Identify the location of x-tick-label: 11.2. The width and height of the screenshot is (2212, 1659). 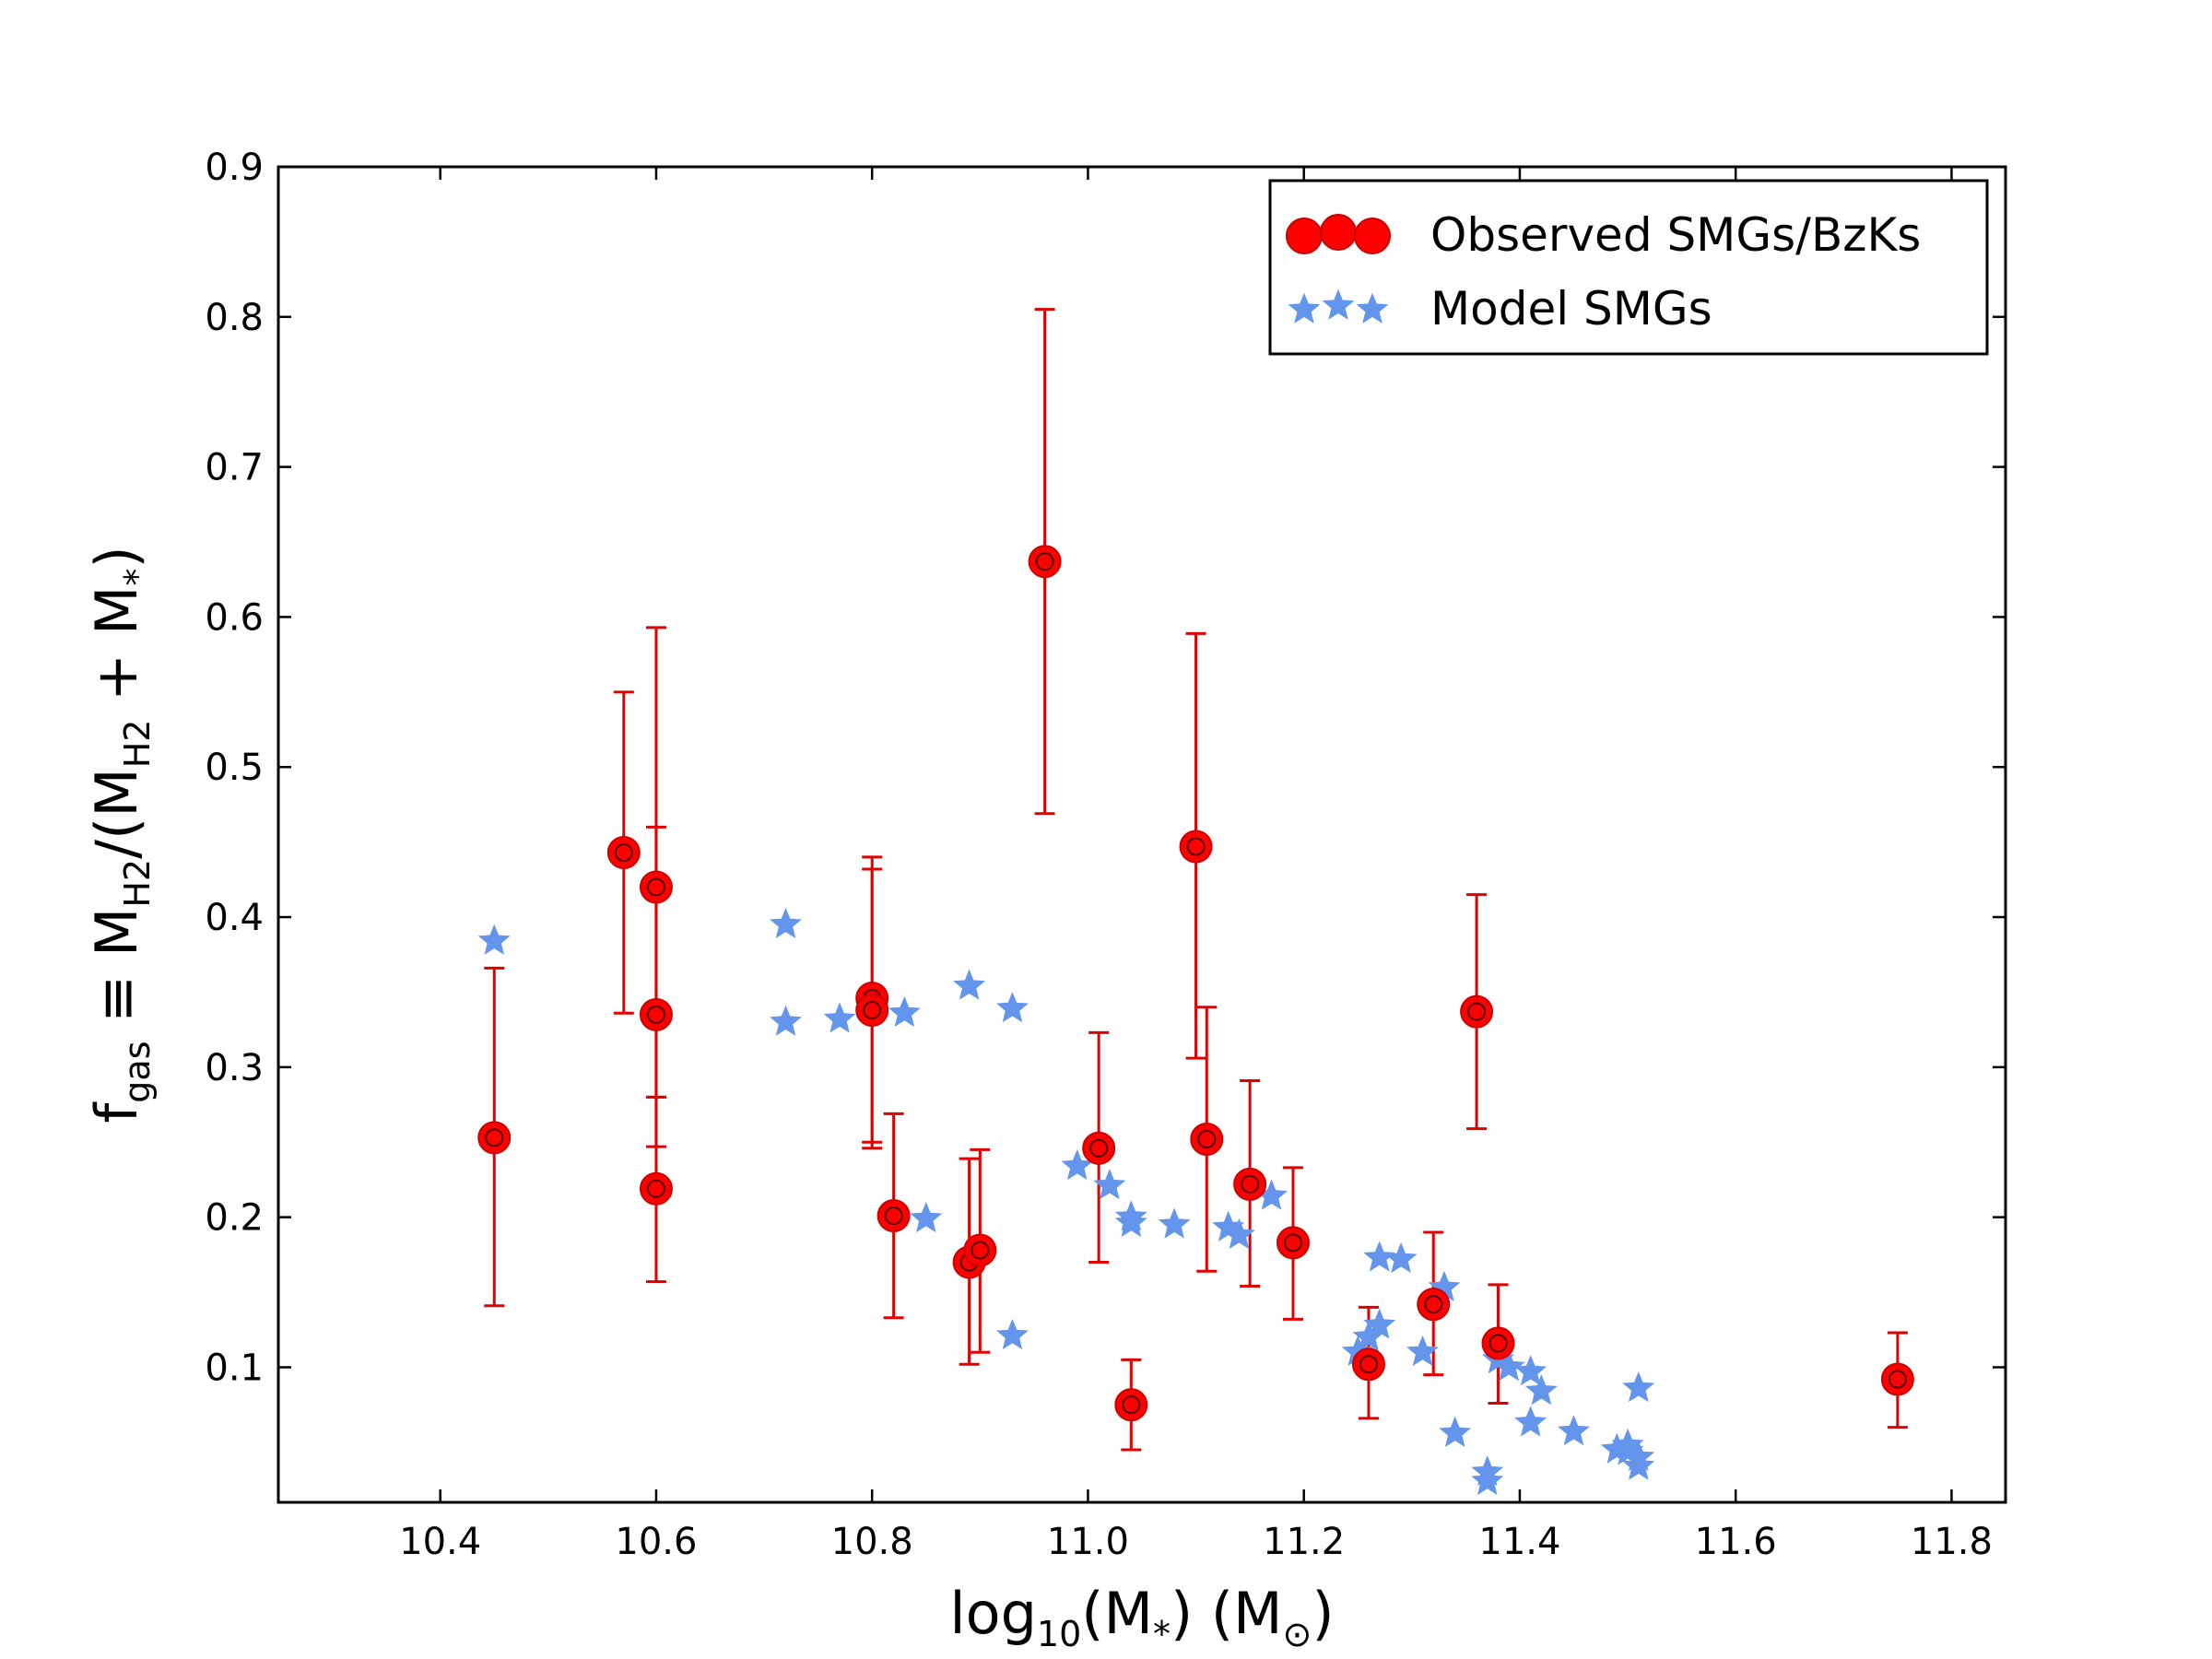
(1304, 1542).